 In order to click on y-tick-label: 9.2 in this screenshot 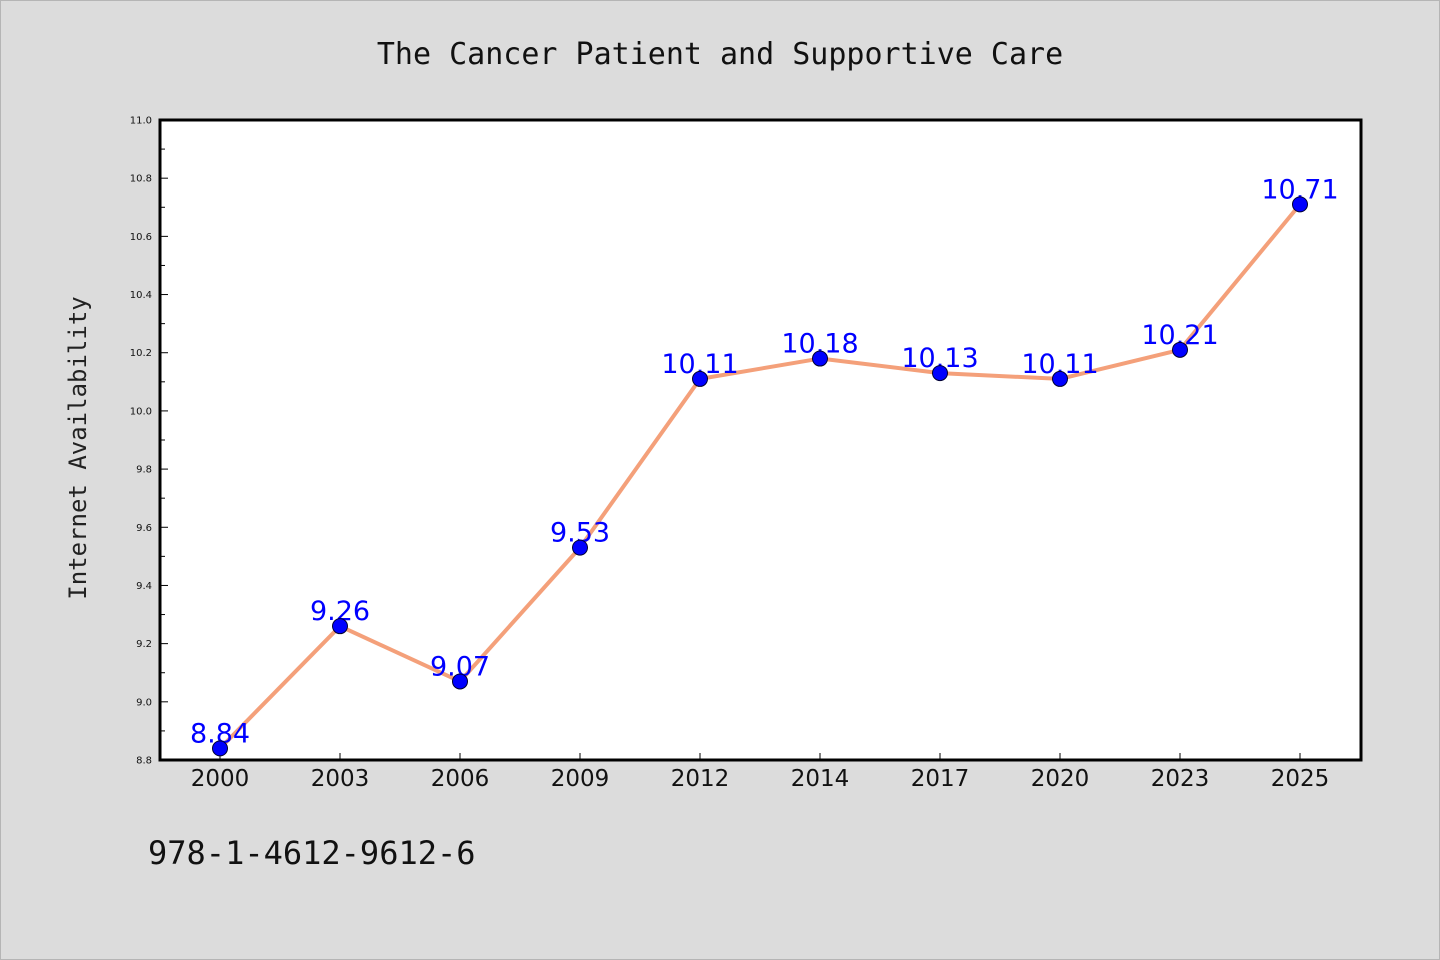, I will do `click(144, 644)`.